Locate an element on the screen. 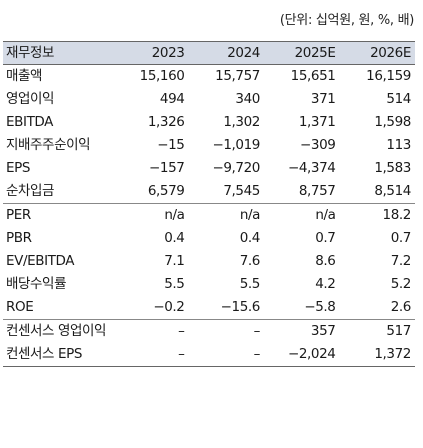 This screenshot has height=448, width=423. cell-value: −4,374 is located at coordinates (311, 168).